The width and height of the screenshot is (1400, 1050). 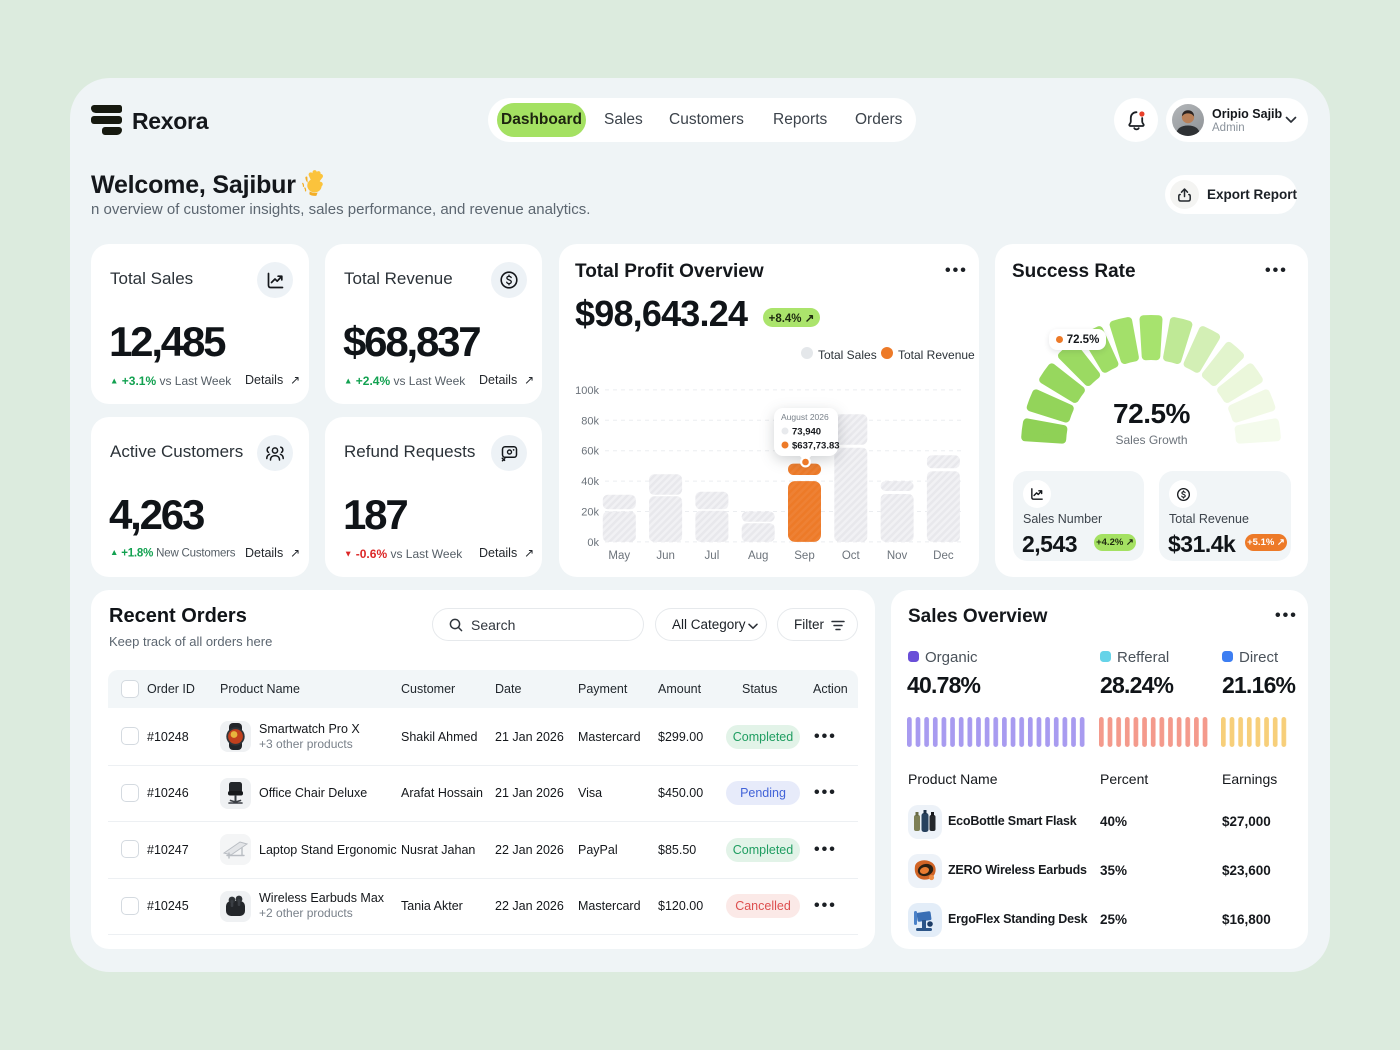 I want to click on svg-text: 100k, so click(x=587, y=391).